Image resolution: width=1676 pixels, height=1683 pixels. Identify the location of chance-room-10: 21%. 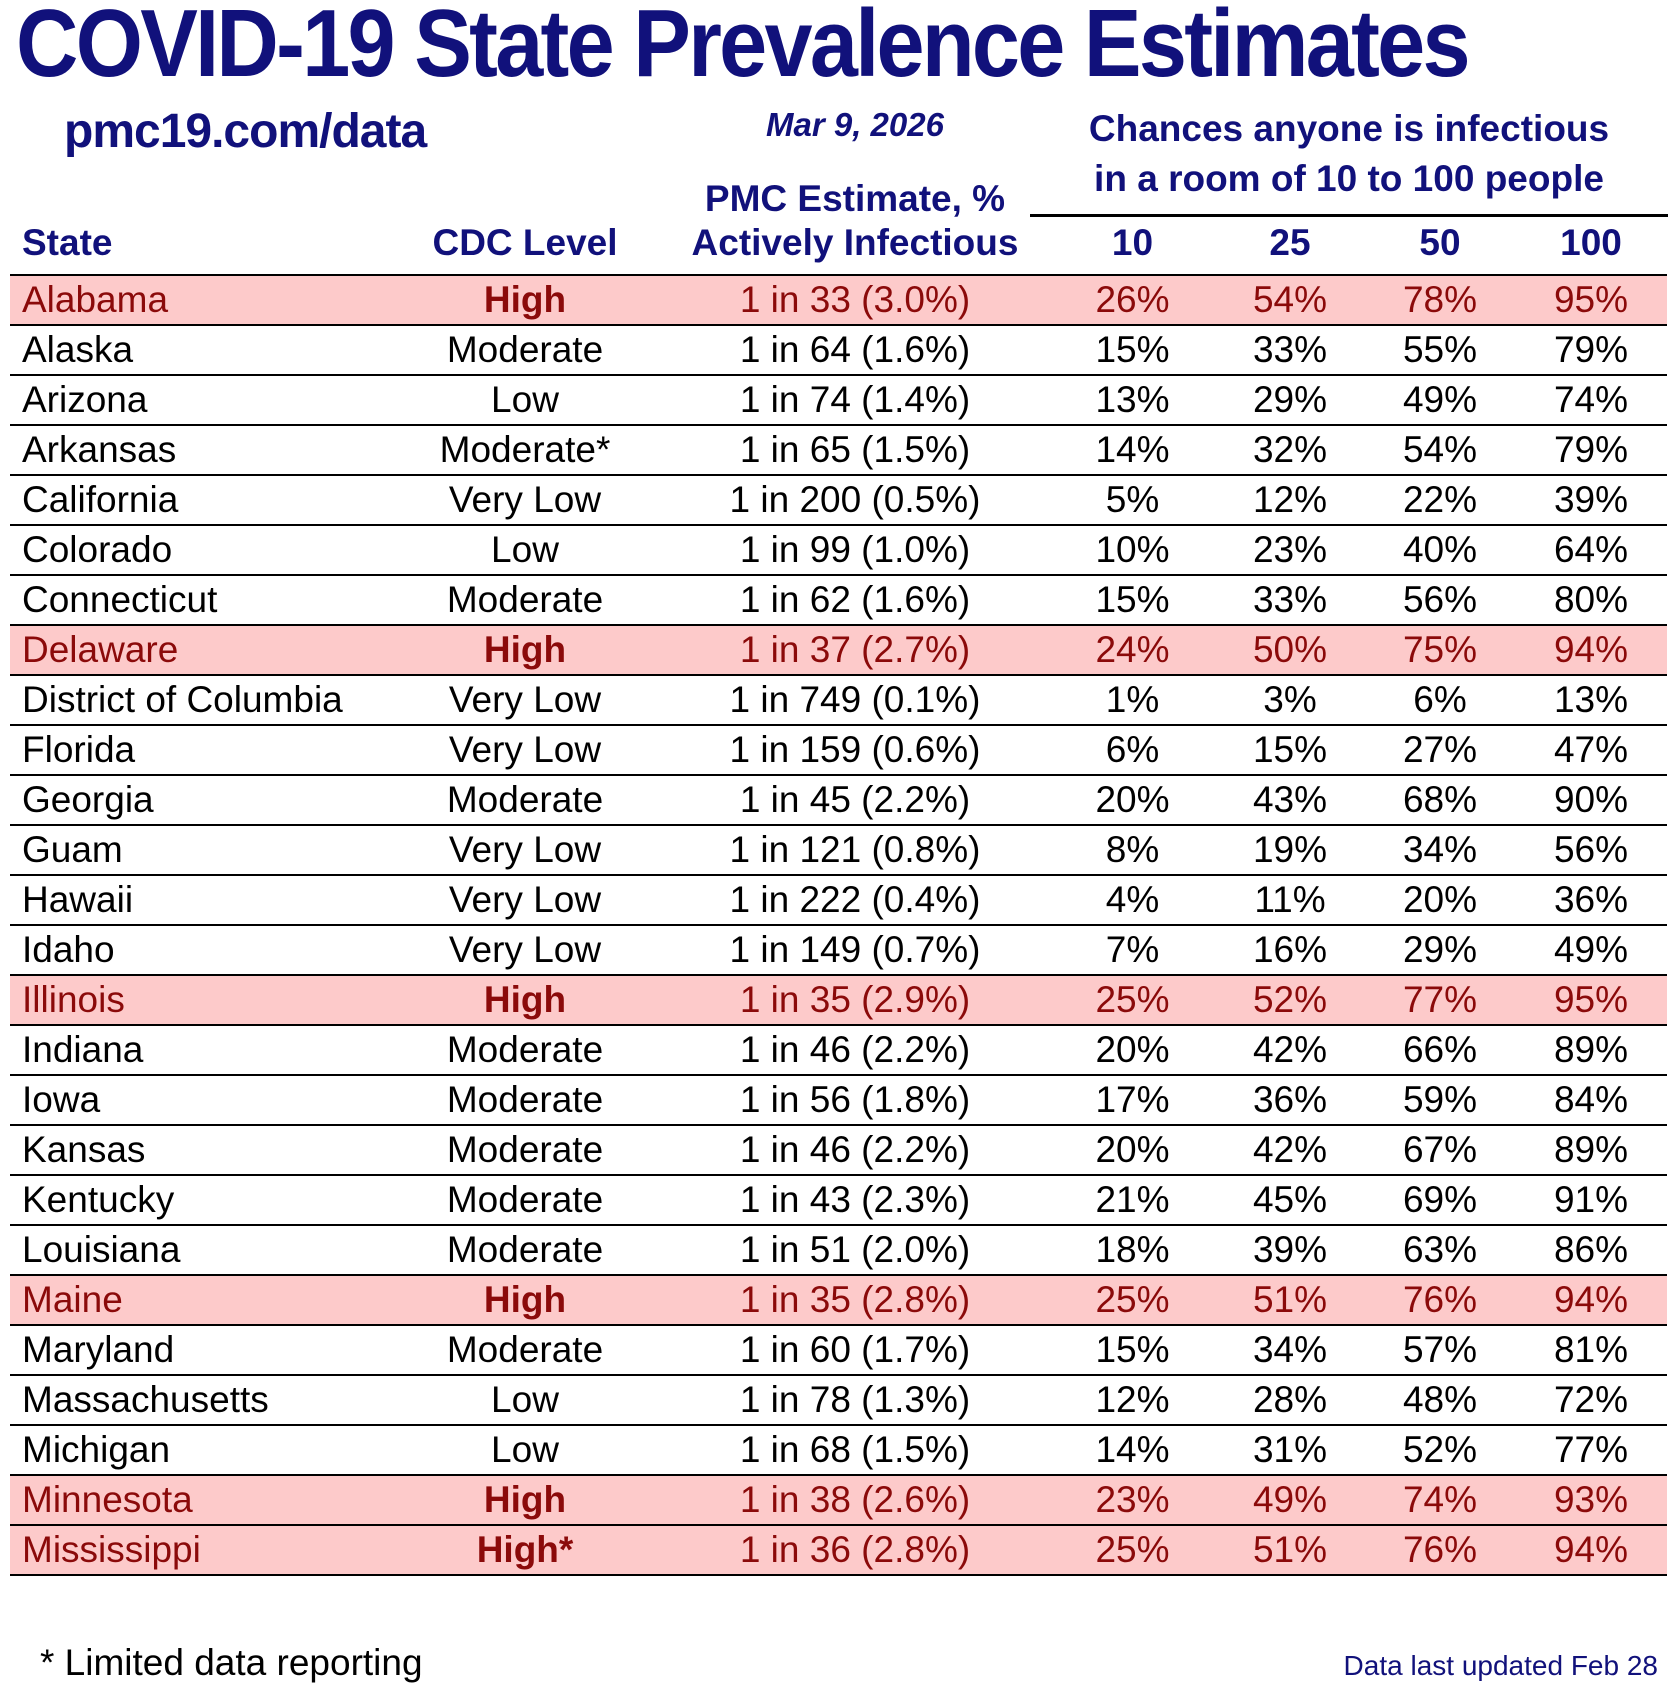
(1132, 1200).